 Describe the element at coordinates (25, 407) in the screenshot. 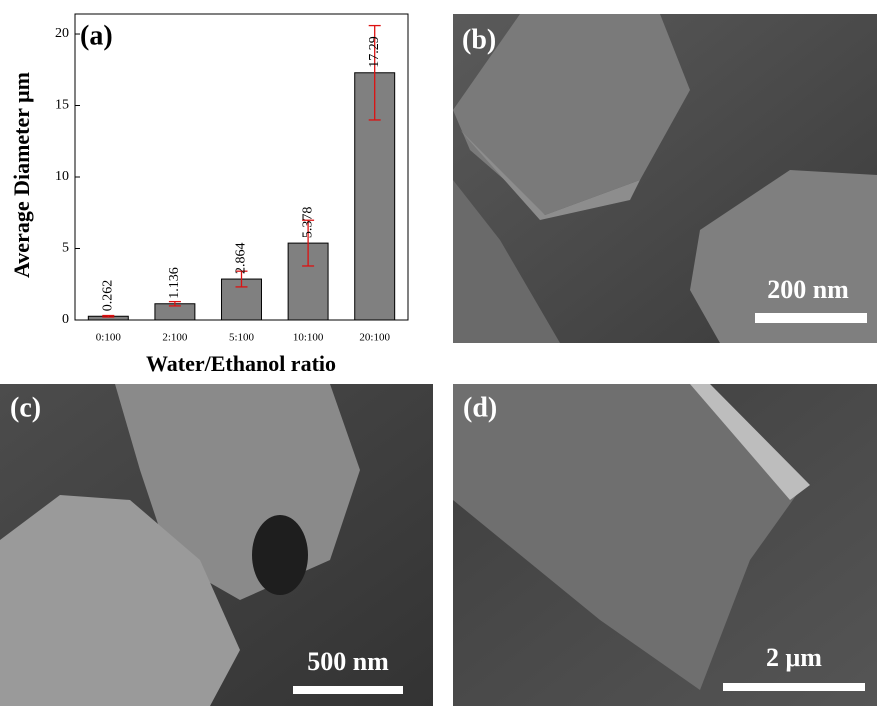

I see `panel-label: (c)` at that location.